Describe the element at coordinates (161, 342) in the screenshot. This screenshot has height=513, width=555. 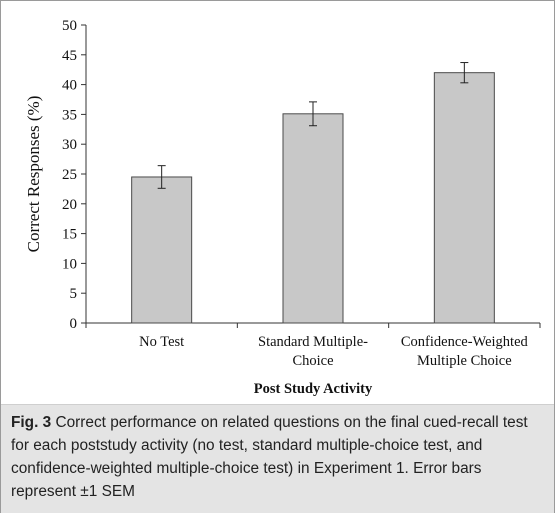
I see `x-category-label: No Test` at that location.